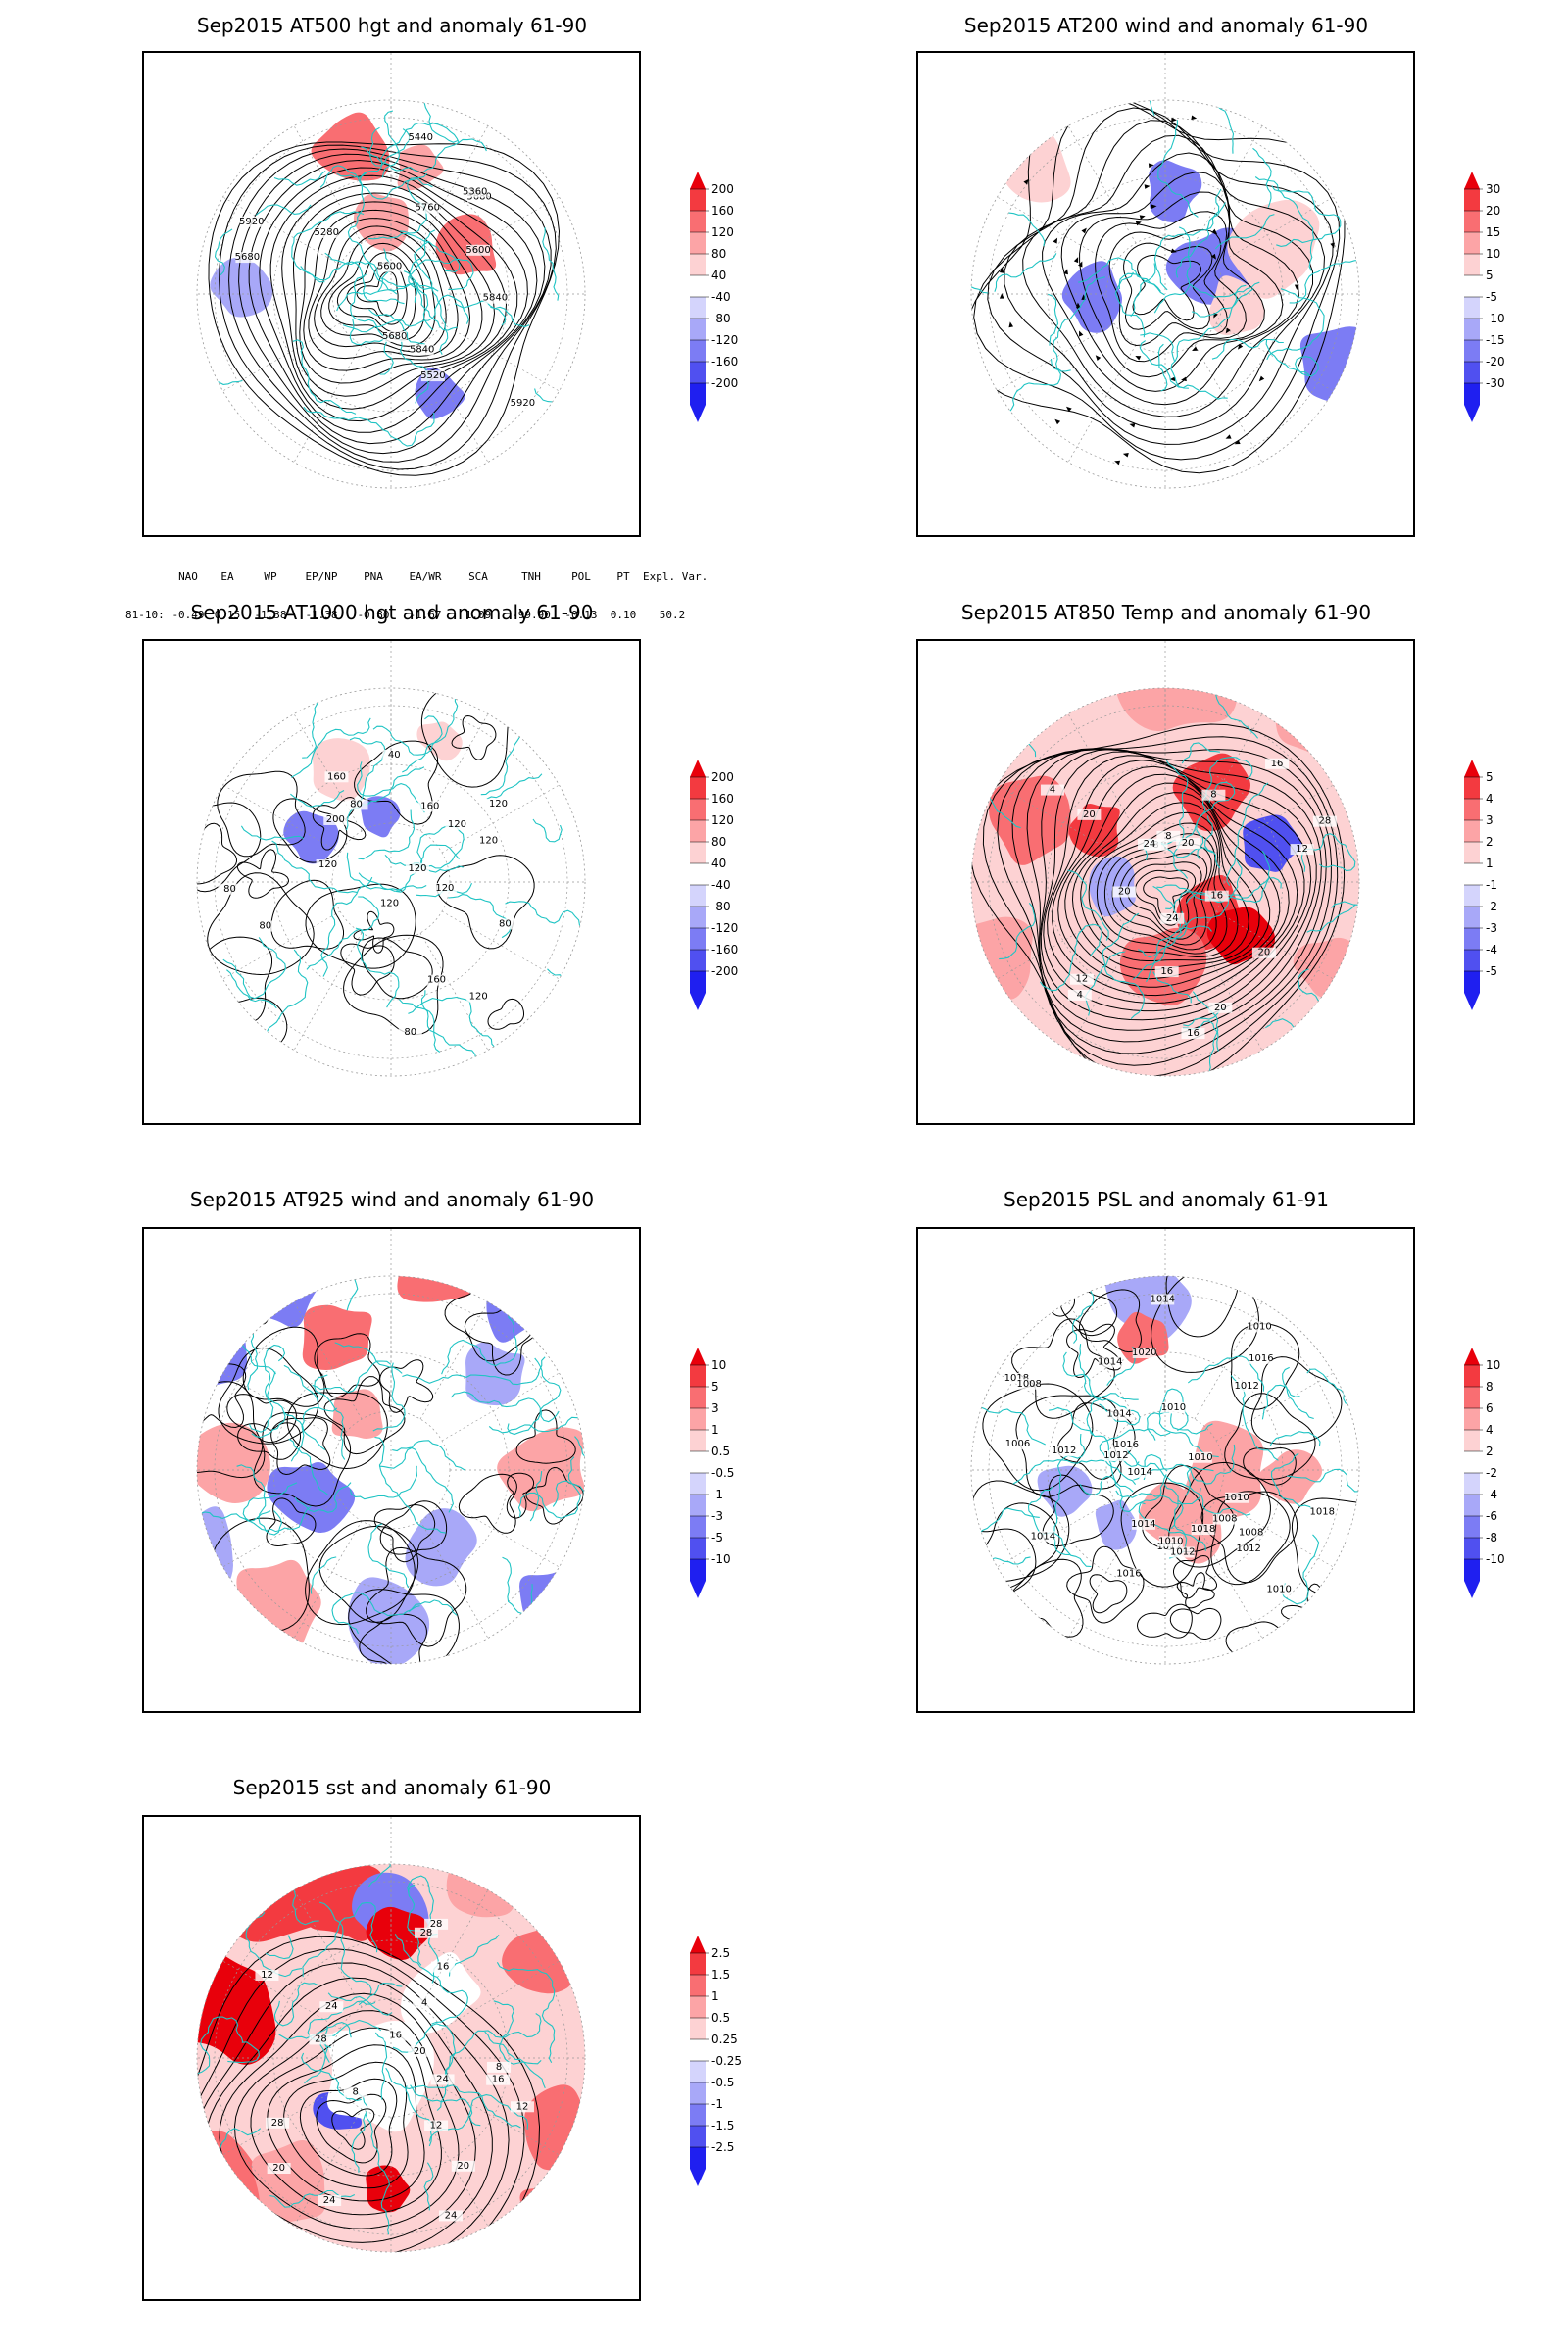 The image size is (1568, 2352). What do you see at coordinates (724, 2039) in the screenshot?
I see `colorbar-label: 0.25` at bounding box center [724, 2039].